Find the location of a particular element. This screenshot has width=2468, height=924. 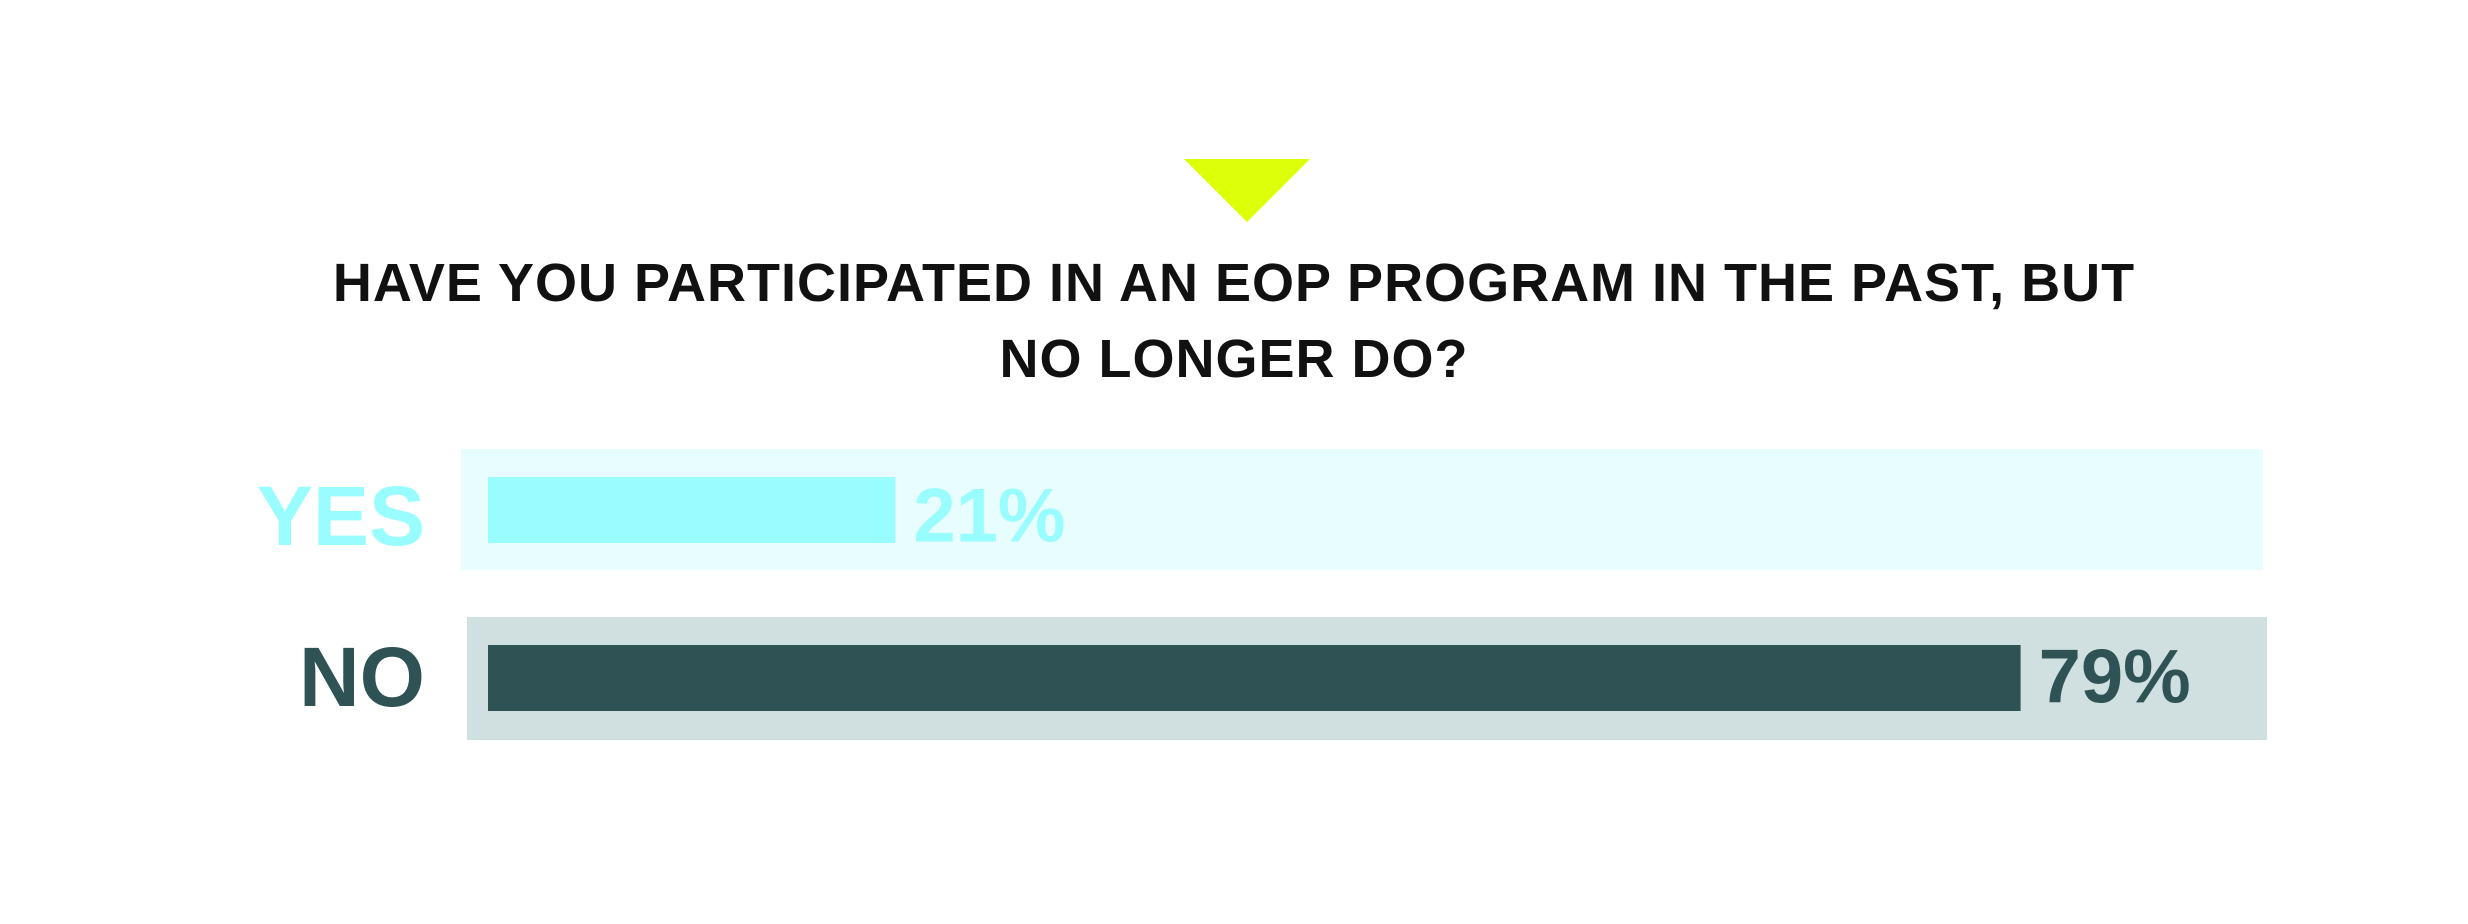

value-label: 21% is located at coordinates (989, 516).